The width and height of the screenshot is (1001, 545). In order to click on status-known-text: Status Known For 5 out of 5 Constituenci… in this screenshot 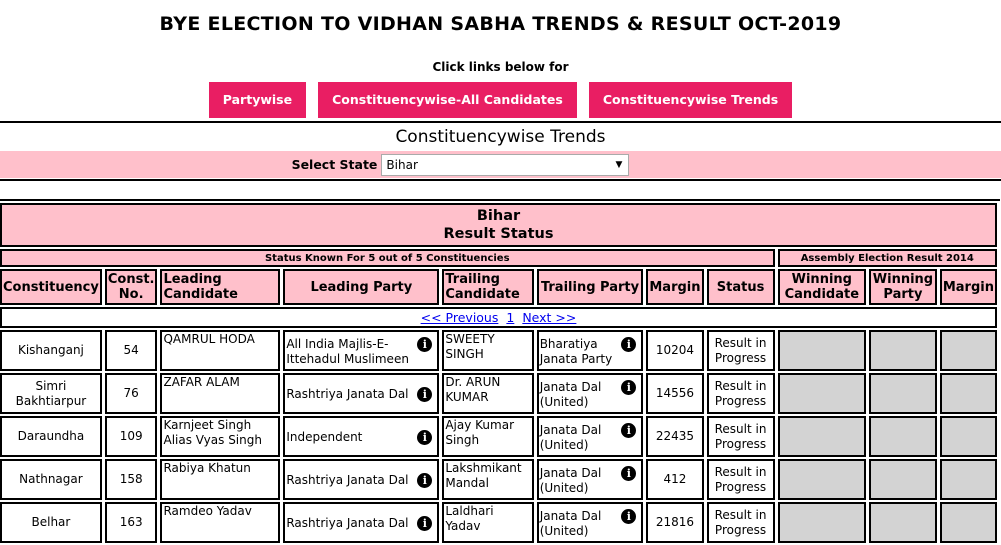, I will do `click(387, 258)`.